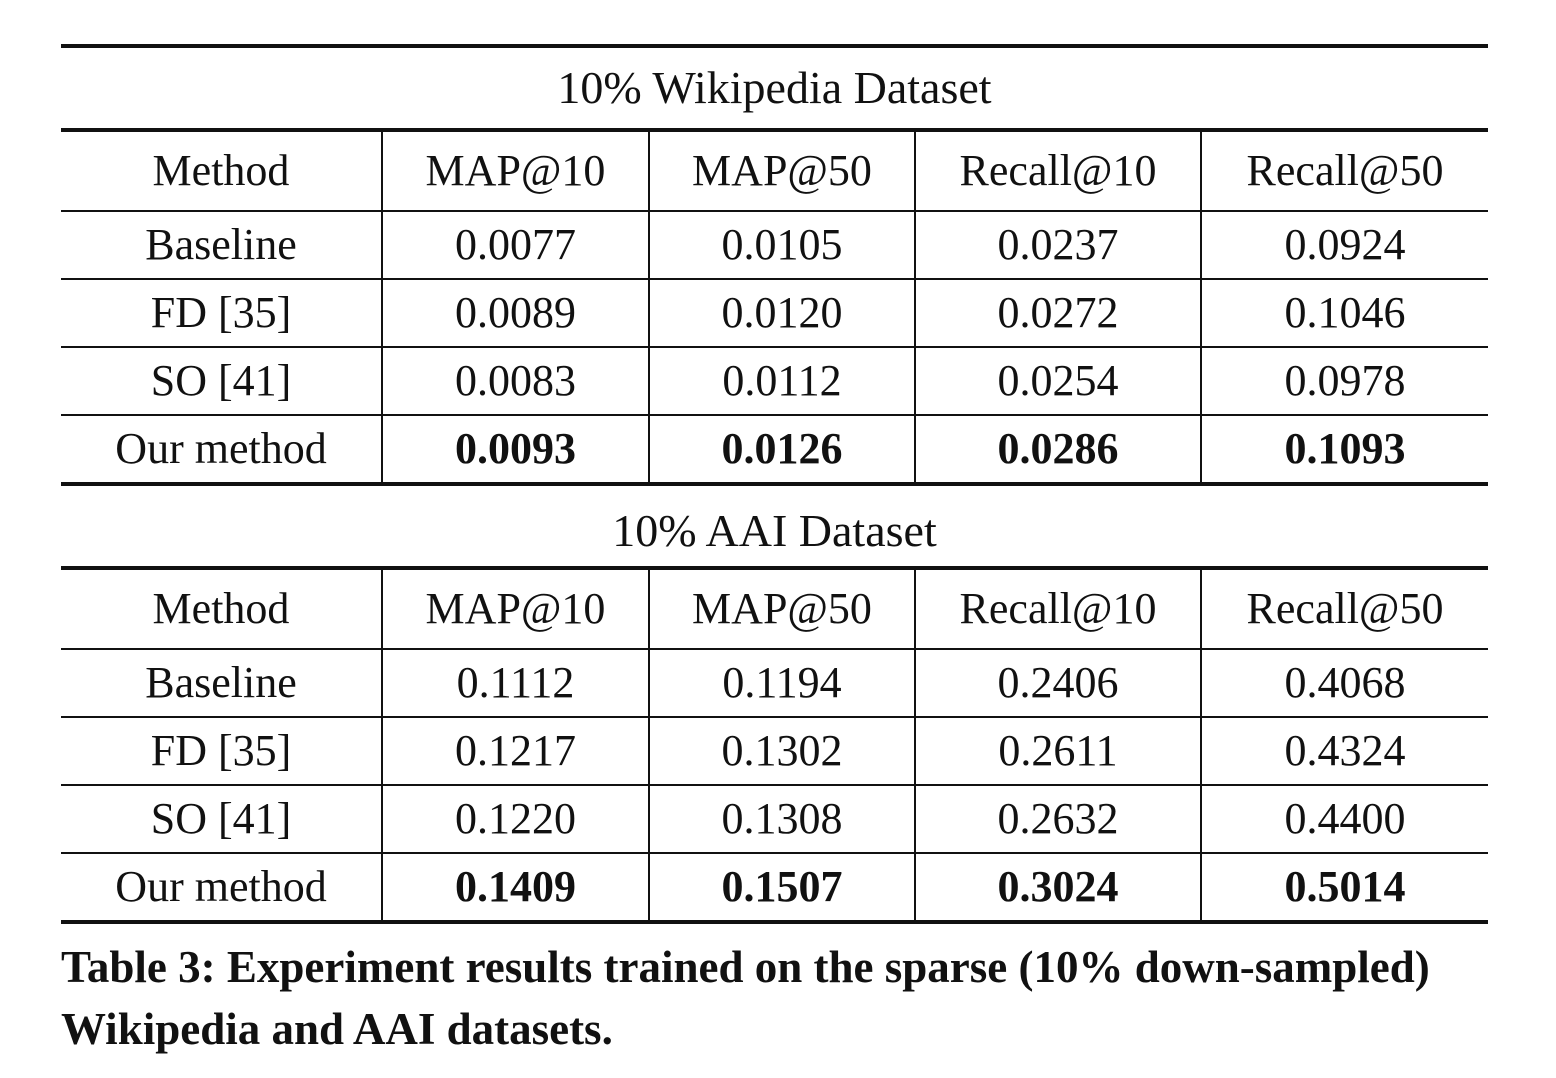 Image resolution: width=1556 pixels, height=1078 pixels. Describe the element at coordinates (515, 448) in the screenshot. I see `value-cell-best: 0.0093` at that location.